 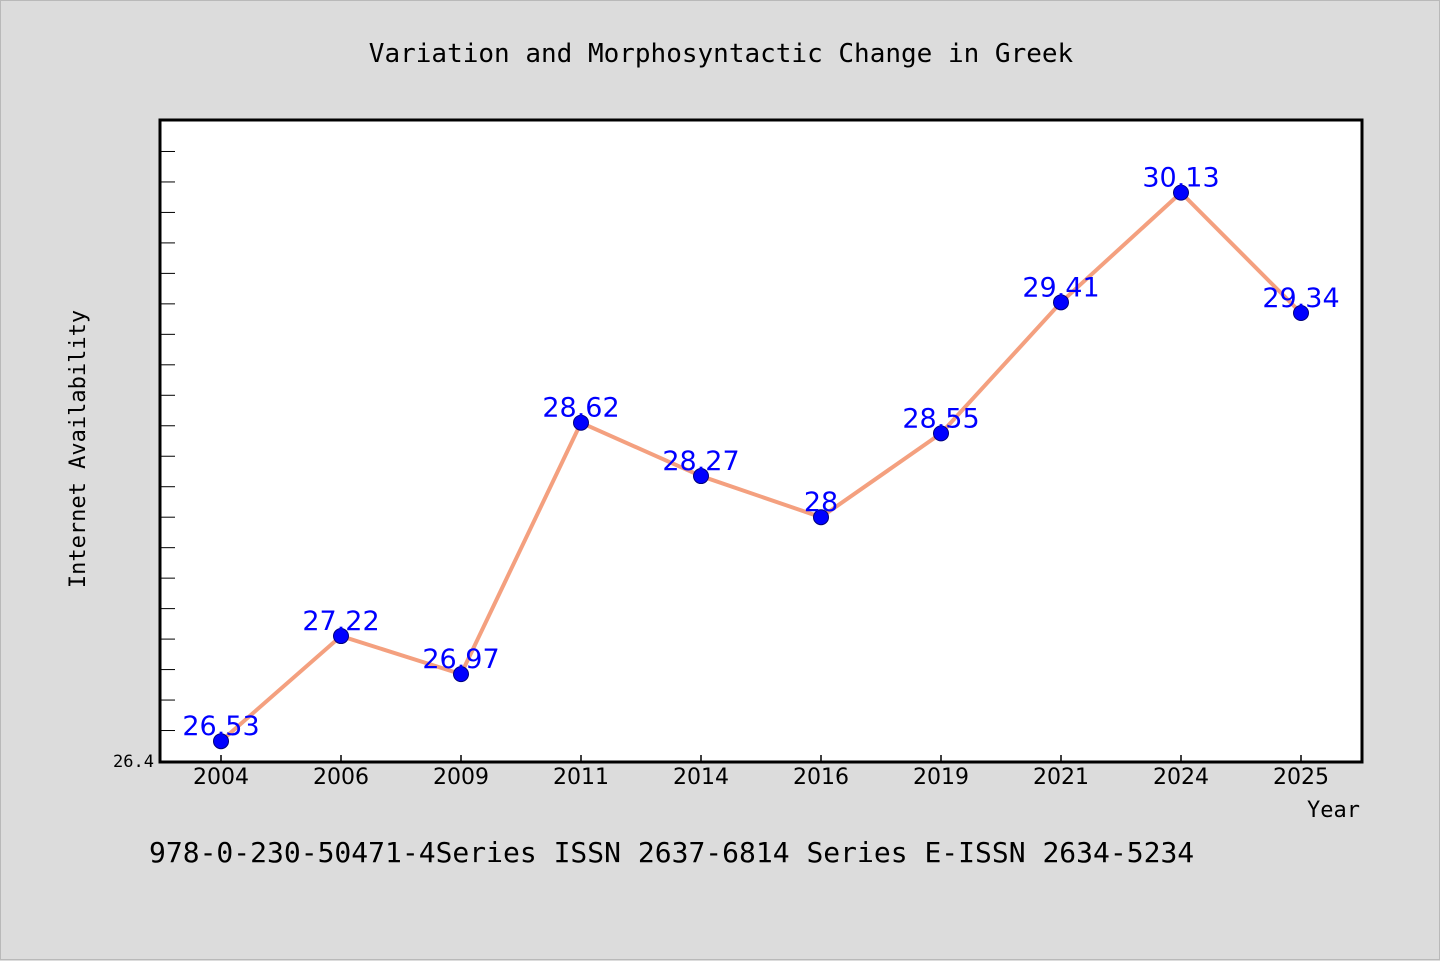 I want to click on x-tick-label: 2025, so click(x=1301, y=777).